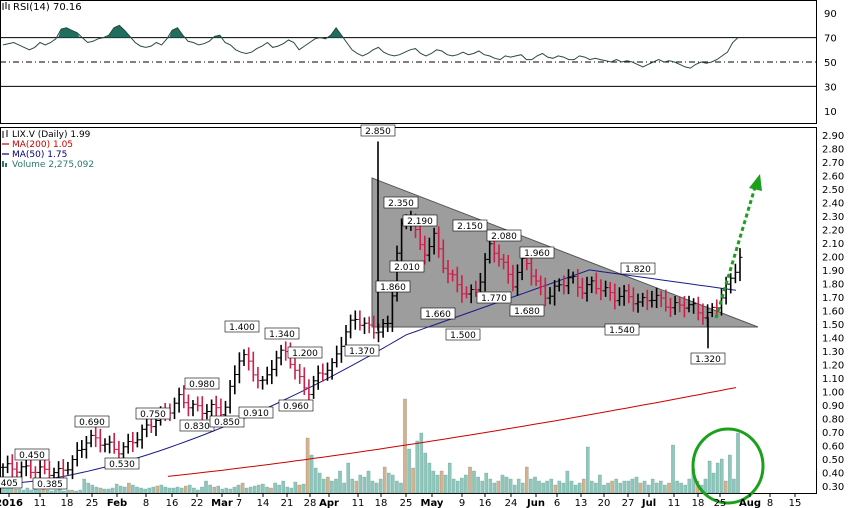 The image size is (850, 508). I want to click on breakout-arrow, so click(738, 246).